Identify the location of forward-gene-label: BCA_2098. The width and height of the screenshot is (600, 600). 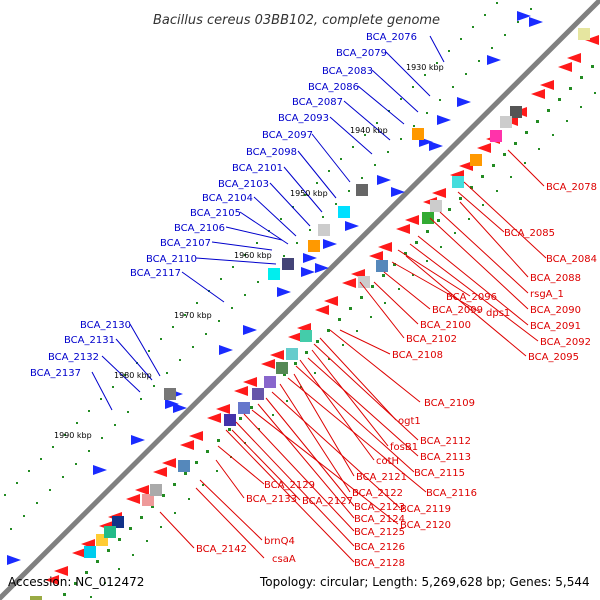
(271, 152).